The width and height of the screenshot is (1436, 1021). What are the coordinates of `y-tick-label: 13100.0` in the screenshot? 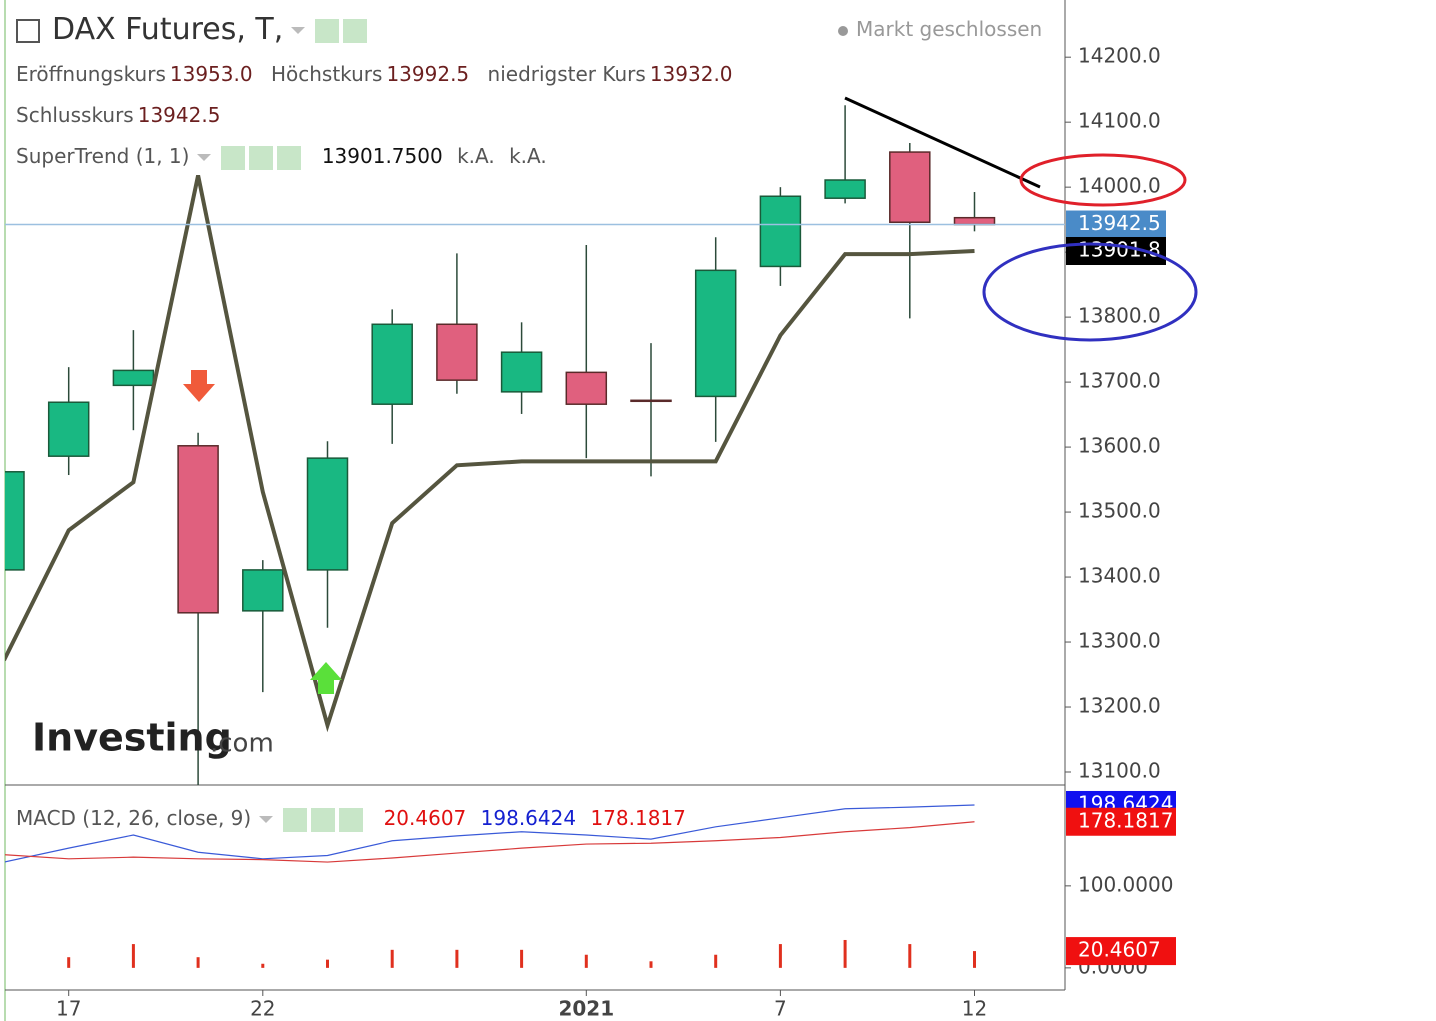 It's located at (1119, 771).